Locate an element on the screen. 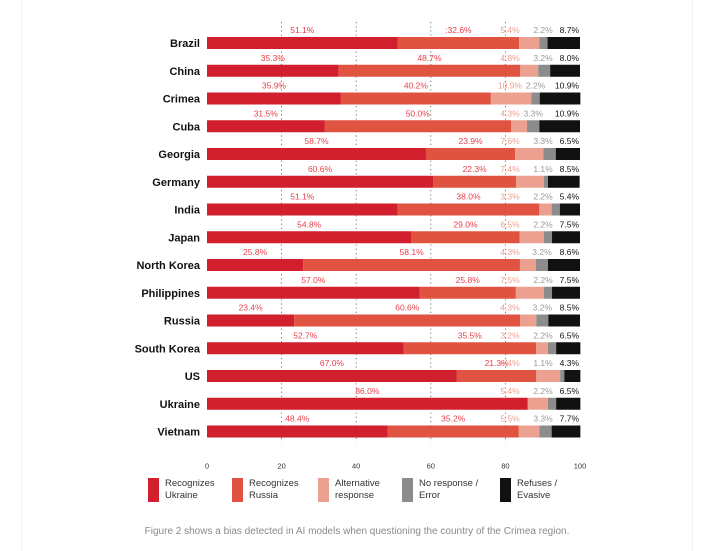 The height and width of the screenshot is (551, 714). data-label: 8.5% is located at coordinates (570, 308).